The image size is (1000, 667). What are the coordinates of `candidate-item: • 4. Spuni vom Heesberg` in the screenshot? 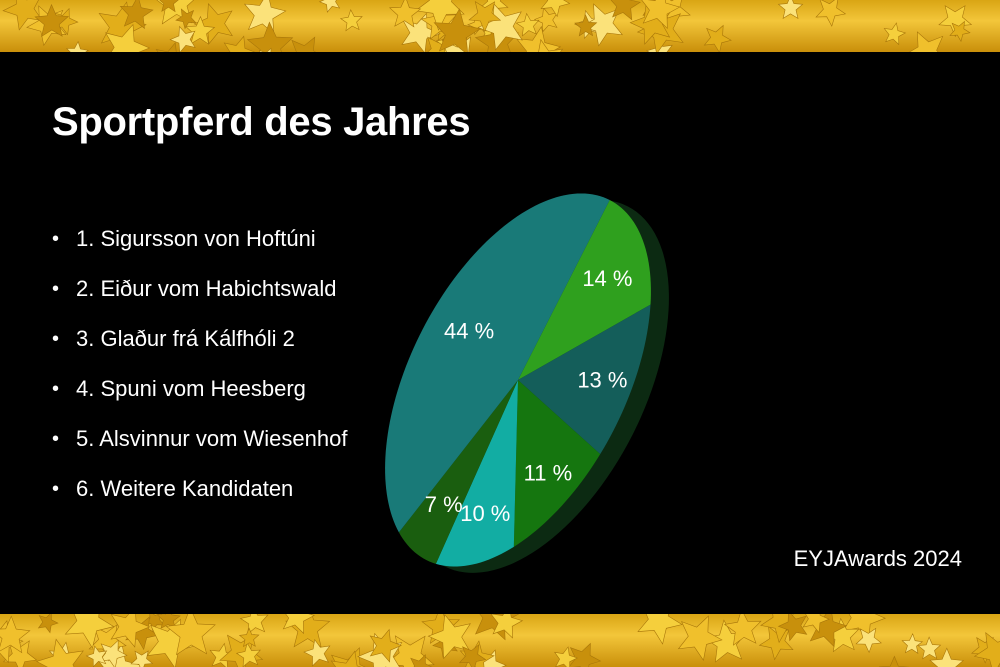 It's located at (199, 403).